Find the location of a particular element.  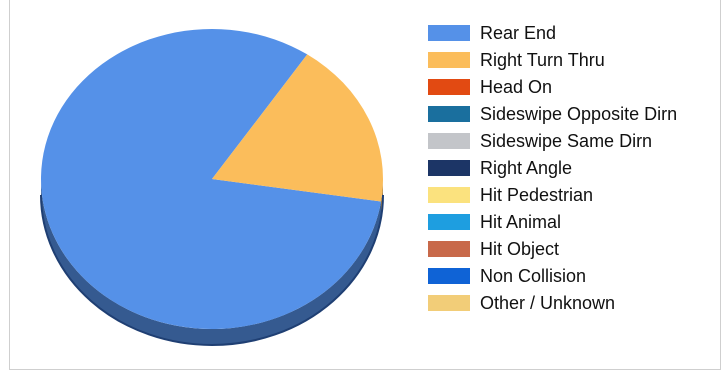

legend-label: Non Collision is located at coordinates (533, 276).